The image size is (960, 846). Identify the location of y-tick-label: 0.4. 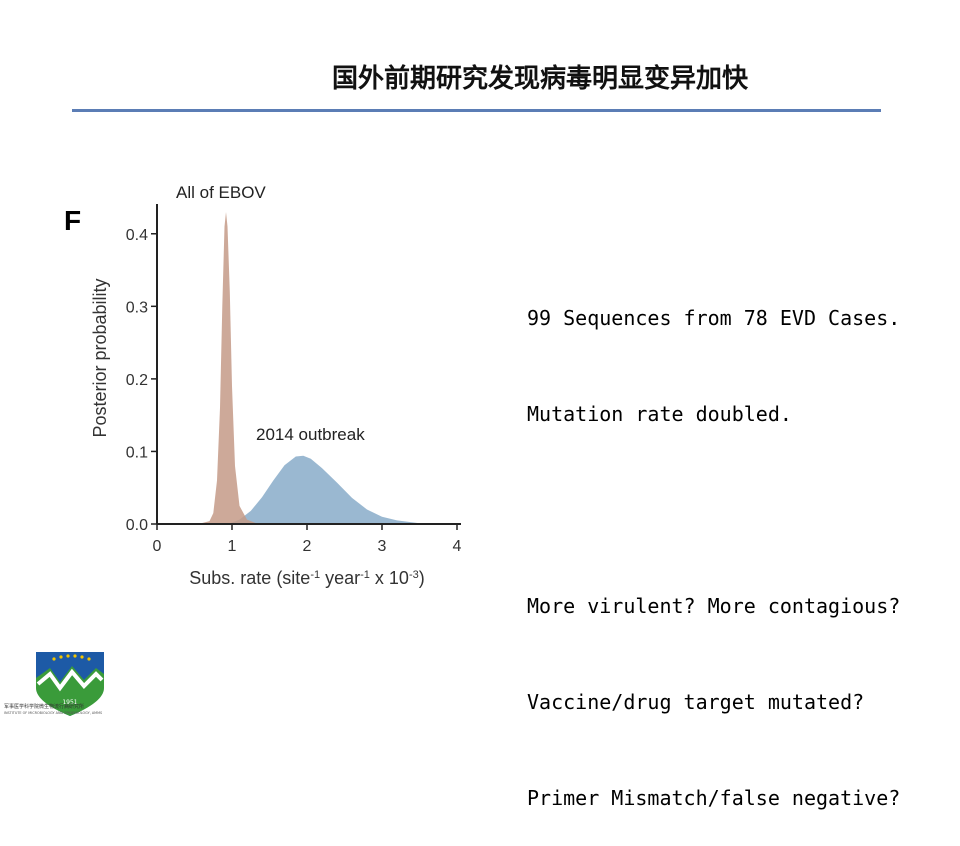
(137, 235).